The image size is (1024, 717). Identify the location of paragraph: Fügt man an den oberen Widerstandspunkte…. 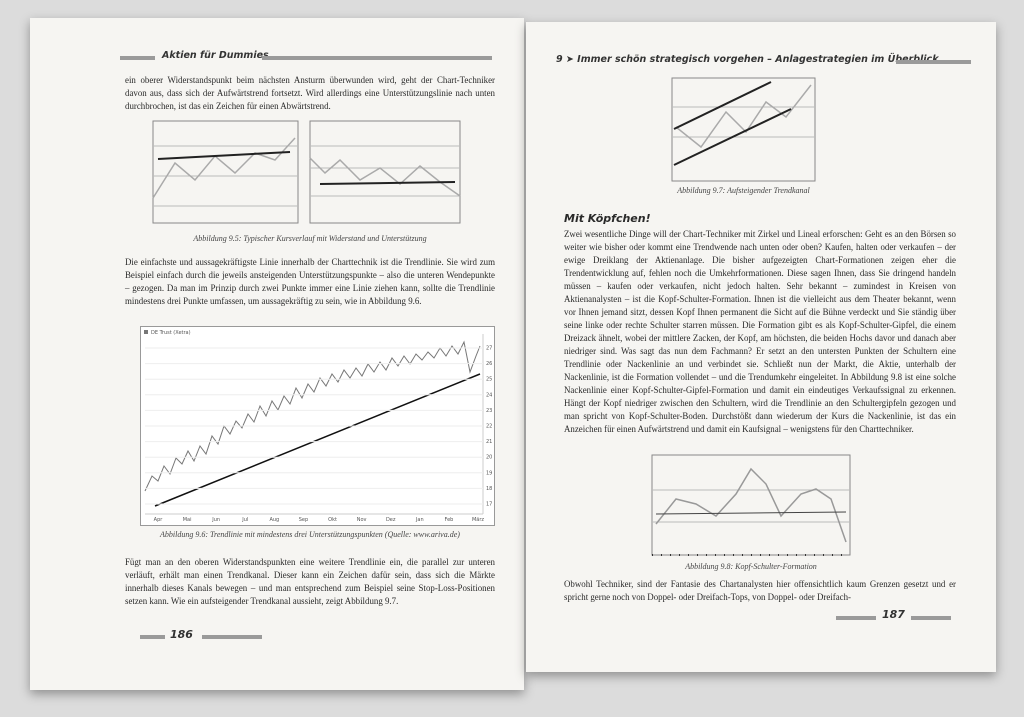
(310, 581).